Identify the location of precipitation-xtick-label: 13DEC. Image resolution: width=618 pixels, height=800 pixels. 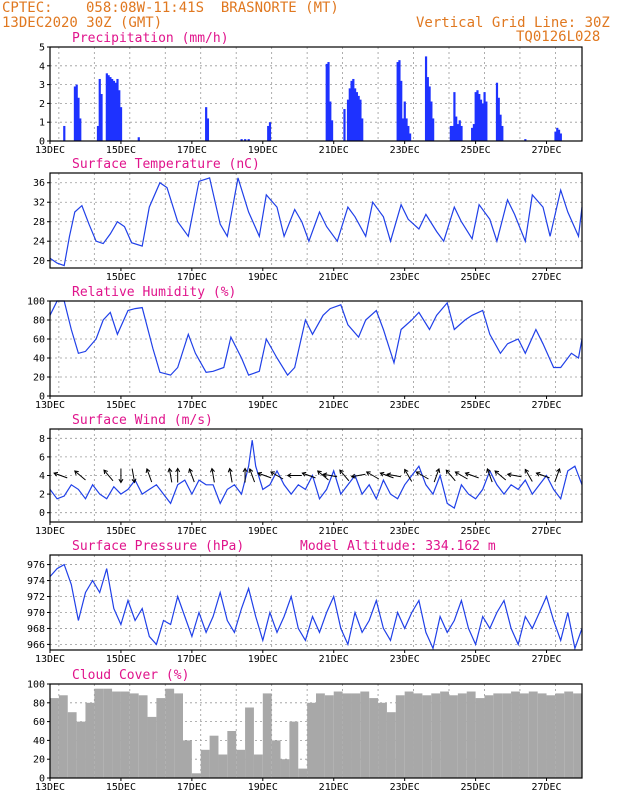
(50, 150).